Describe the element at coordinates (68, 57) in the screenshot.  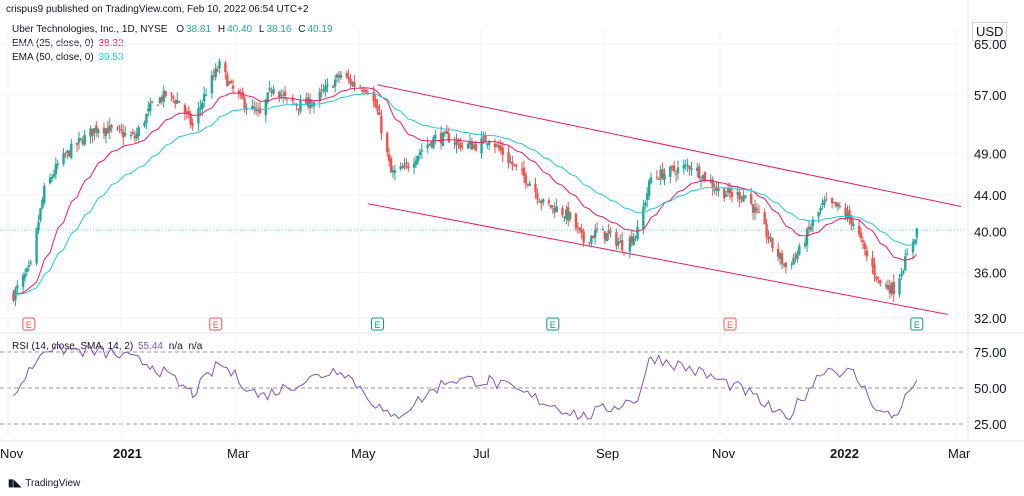
I see `ema50-legend: EMA (50, close, 0) 39.53` at that location.